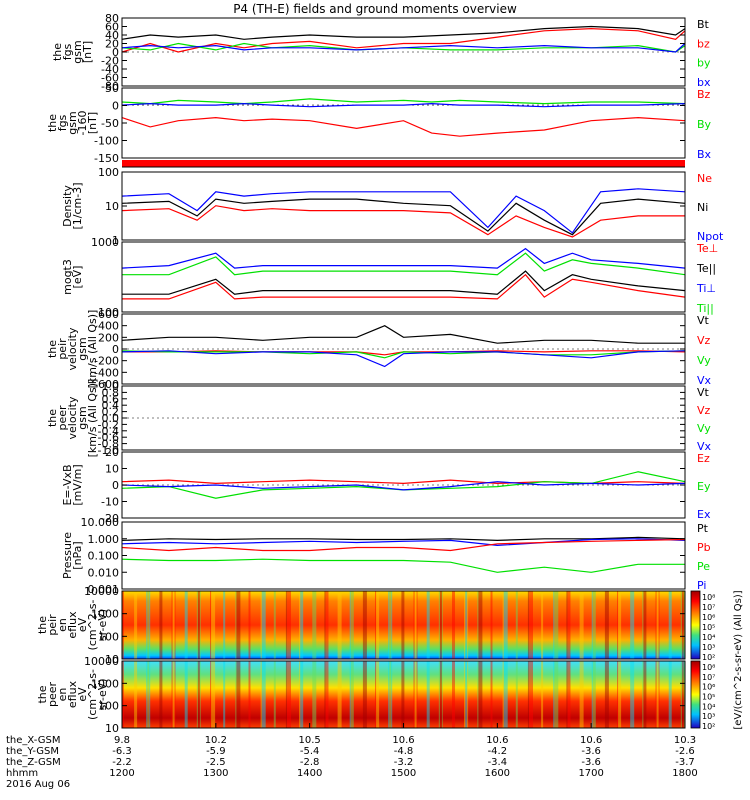 This screenshot has width=750, height=800. What do you see at coordinates (497, 740) in the screenshot?
I see `x-tick-value: 10.6` at bounding box center [497, 740].